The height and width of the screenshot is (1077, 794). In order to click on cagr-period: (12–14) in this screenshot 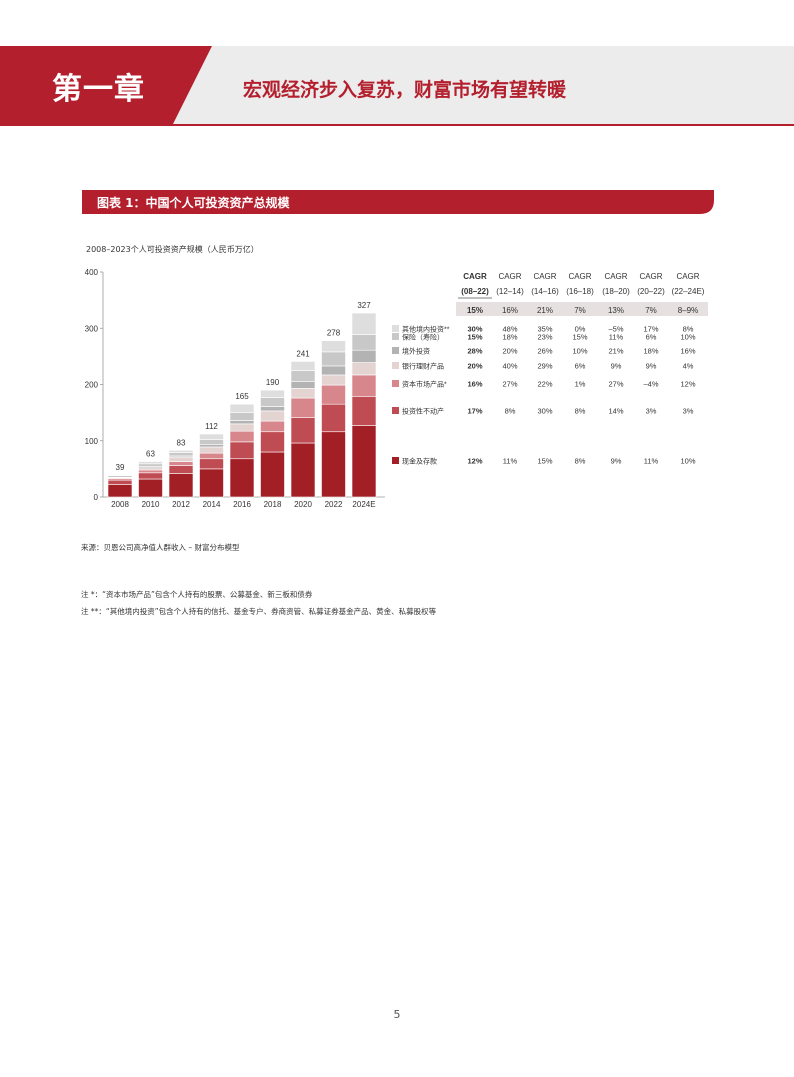, I will do `click(510, 291)`.